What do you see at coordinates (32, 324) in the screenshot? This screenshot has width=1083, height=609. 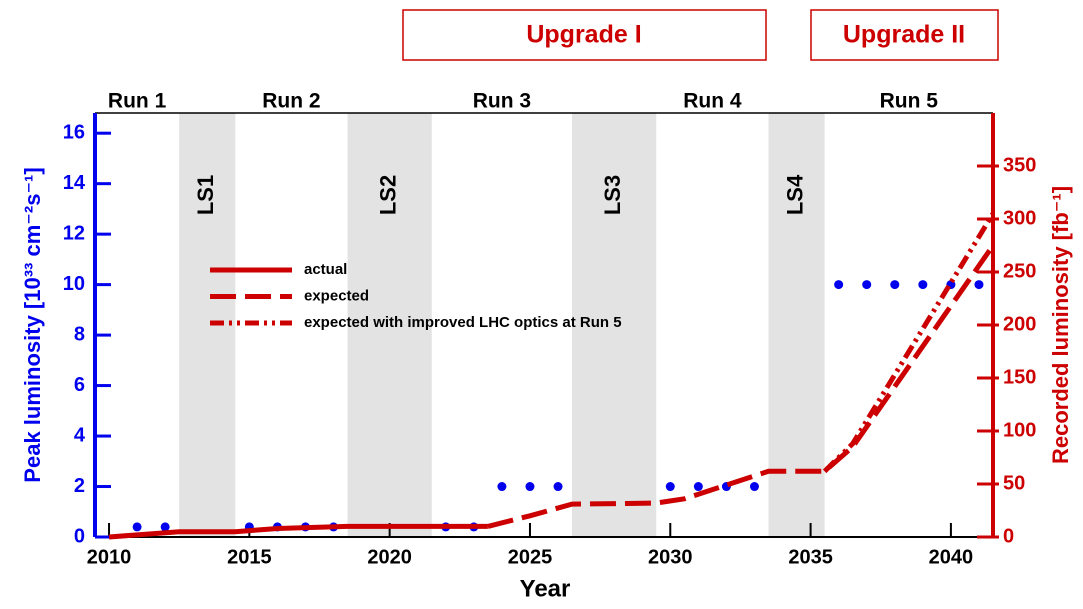 I see `y-axis-title: Peak luminosity [10³³ cm⁻²s⁻¹]` at bounding box center [32, 324].